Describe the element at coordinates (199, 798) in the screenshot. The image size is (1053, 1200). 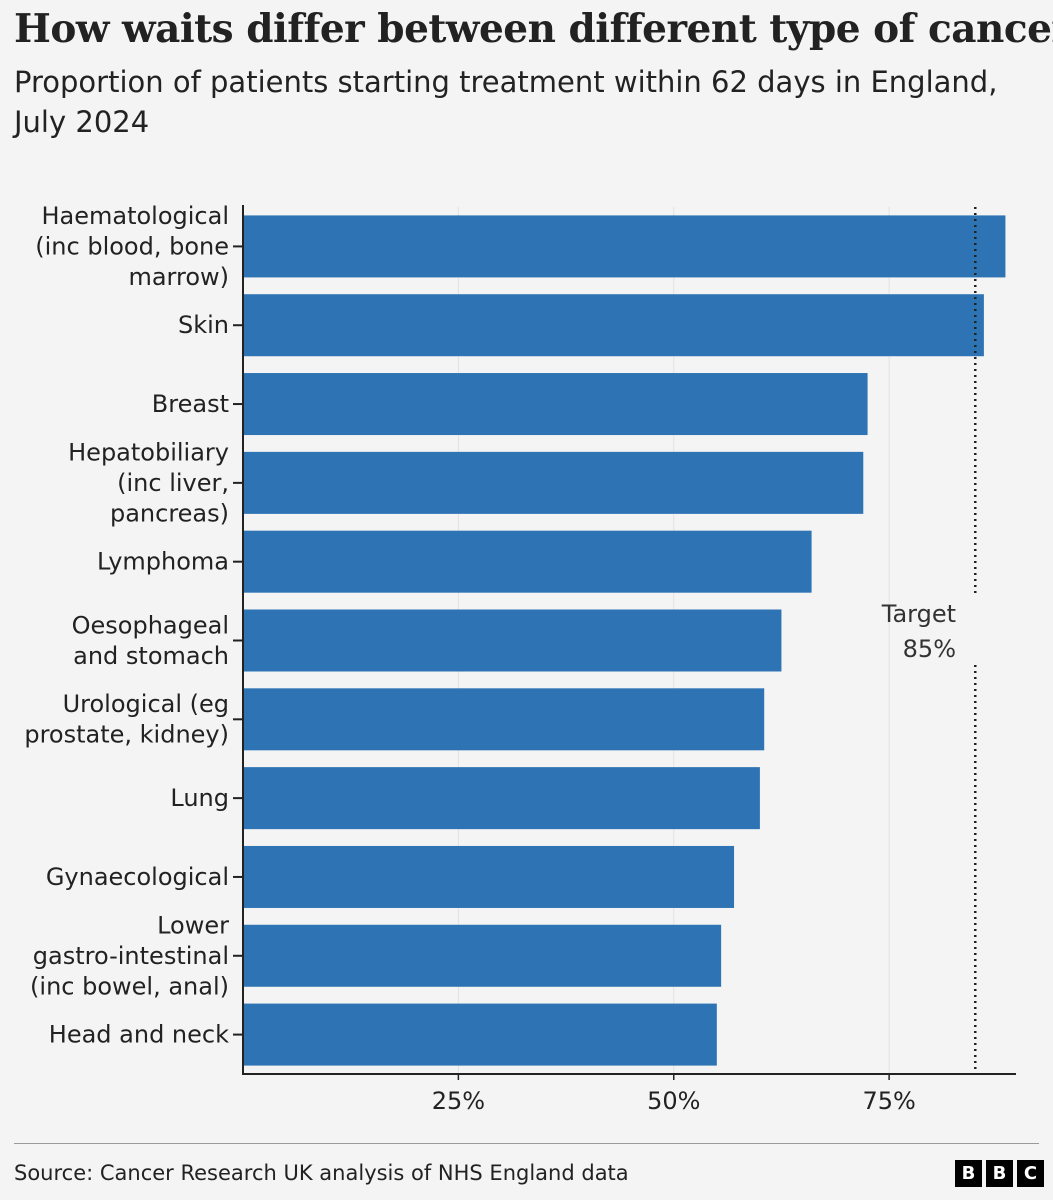
I see `category-label-7-line-0: Lung` at that location.